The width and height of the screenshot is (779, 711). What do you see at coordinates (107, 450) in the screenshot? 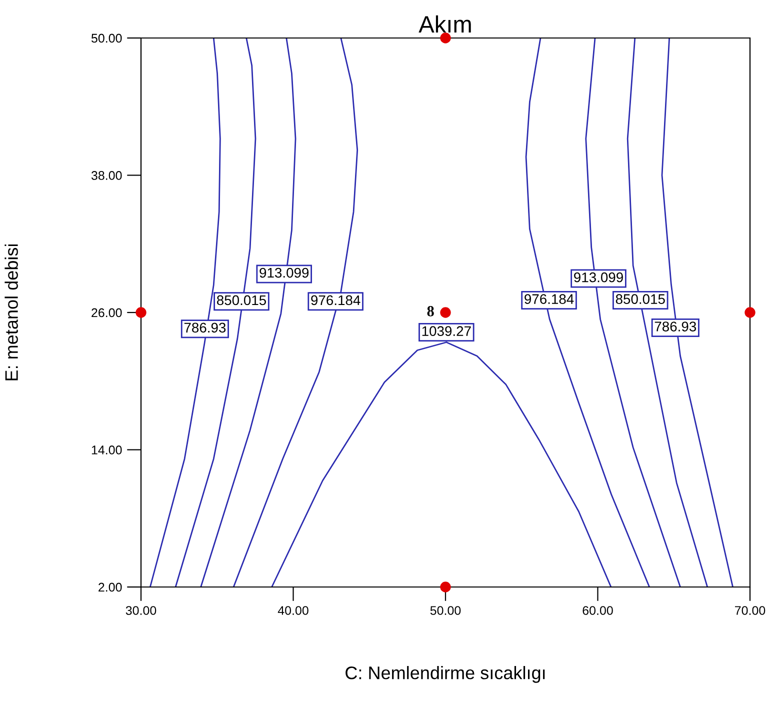
I see `y-tick-label: 14.00` at bounding box center [107, 450].